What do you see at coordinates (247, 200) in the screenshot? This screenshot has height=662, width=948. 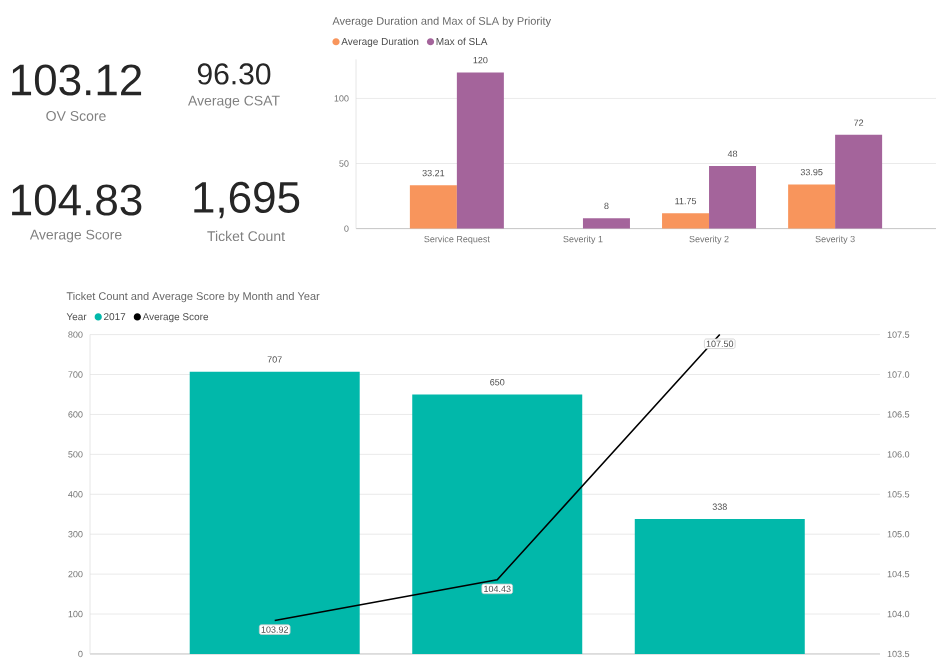 I see `text: 1,695` at bounding box center [247, 200].